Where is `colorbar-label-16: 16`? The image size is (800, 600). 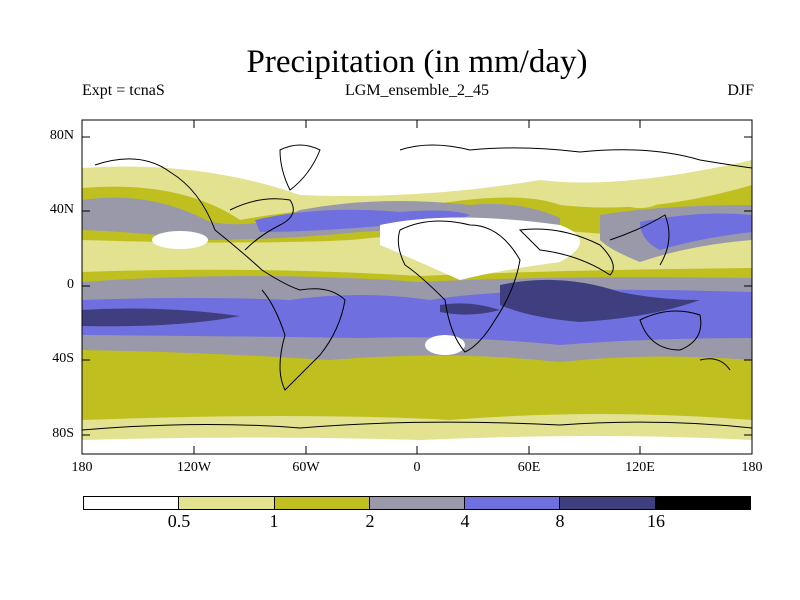 colorbar-label-16: 16 is located at coordinates (656, 521).